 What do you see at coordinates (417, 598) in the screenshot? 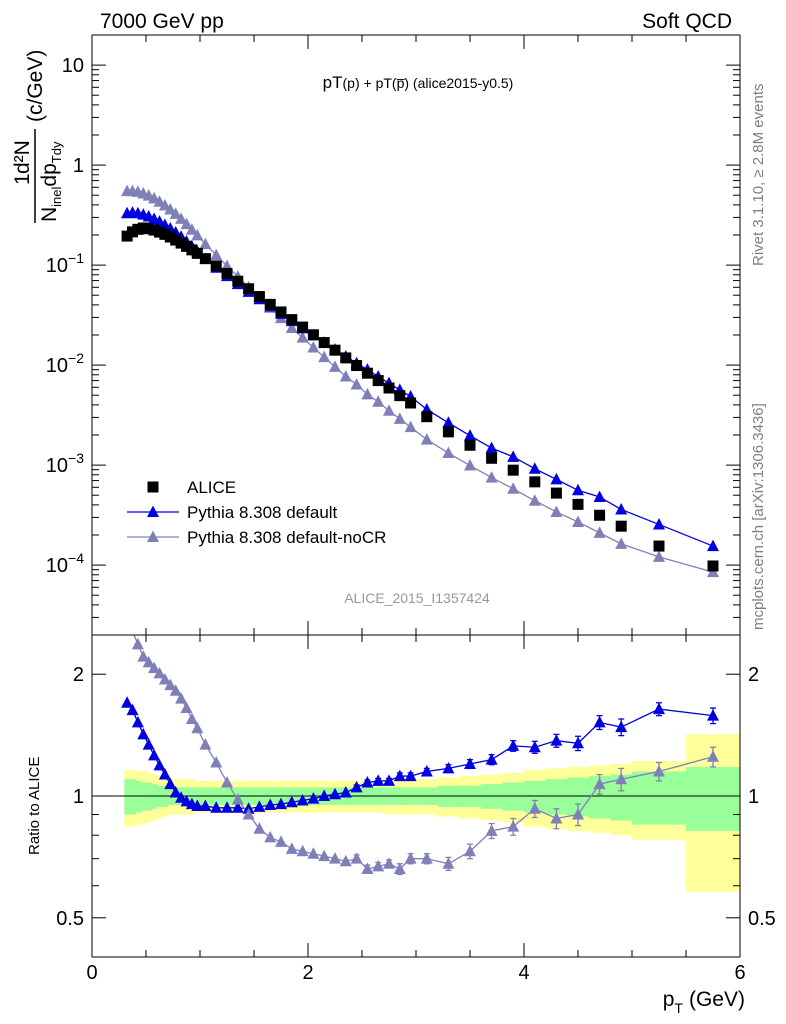
I see `analysis-id: ALICE_2015_I1357424` at bounding box center [417, 598].